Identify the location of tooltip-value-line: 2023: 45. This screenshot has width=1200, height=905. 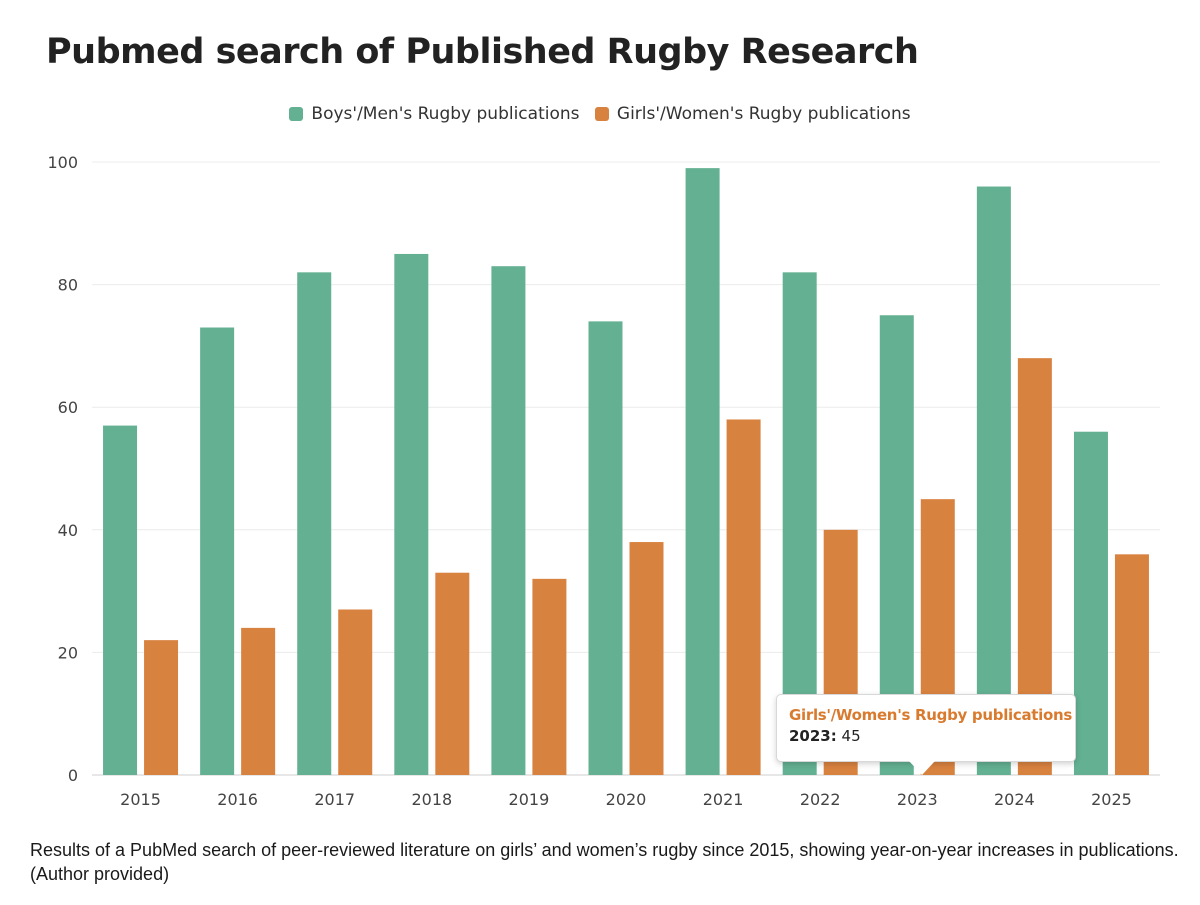
(926, 736).